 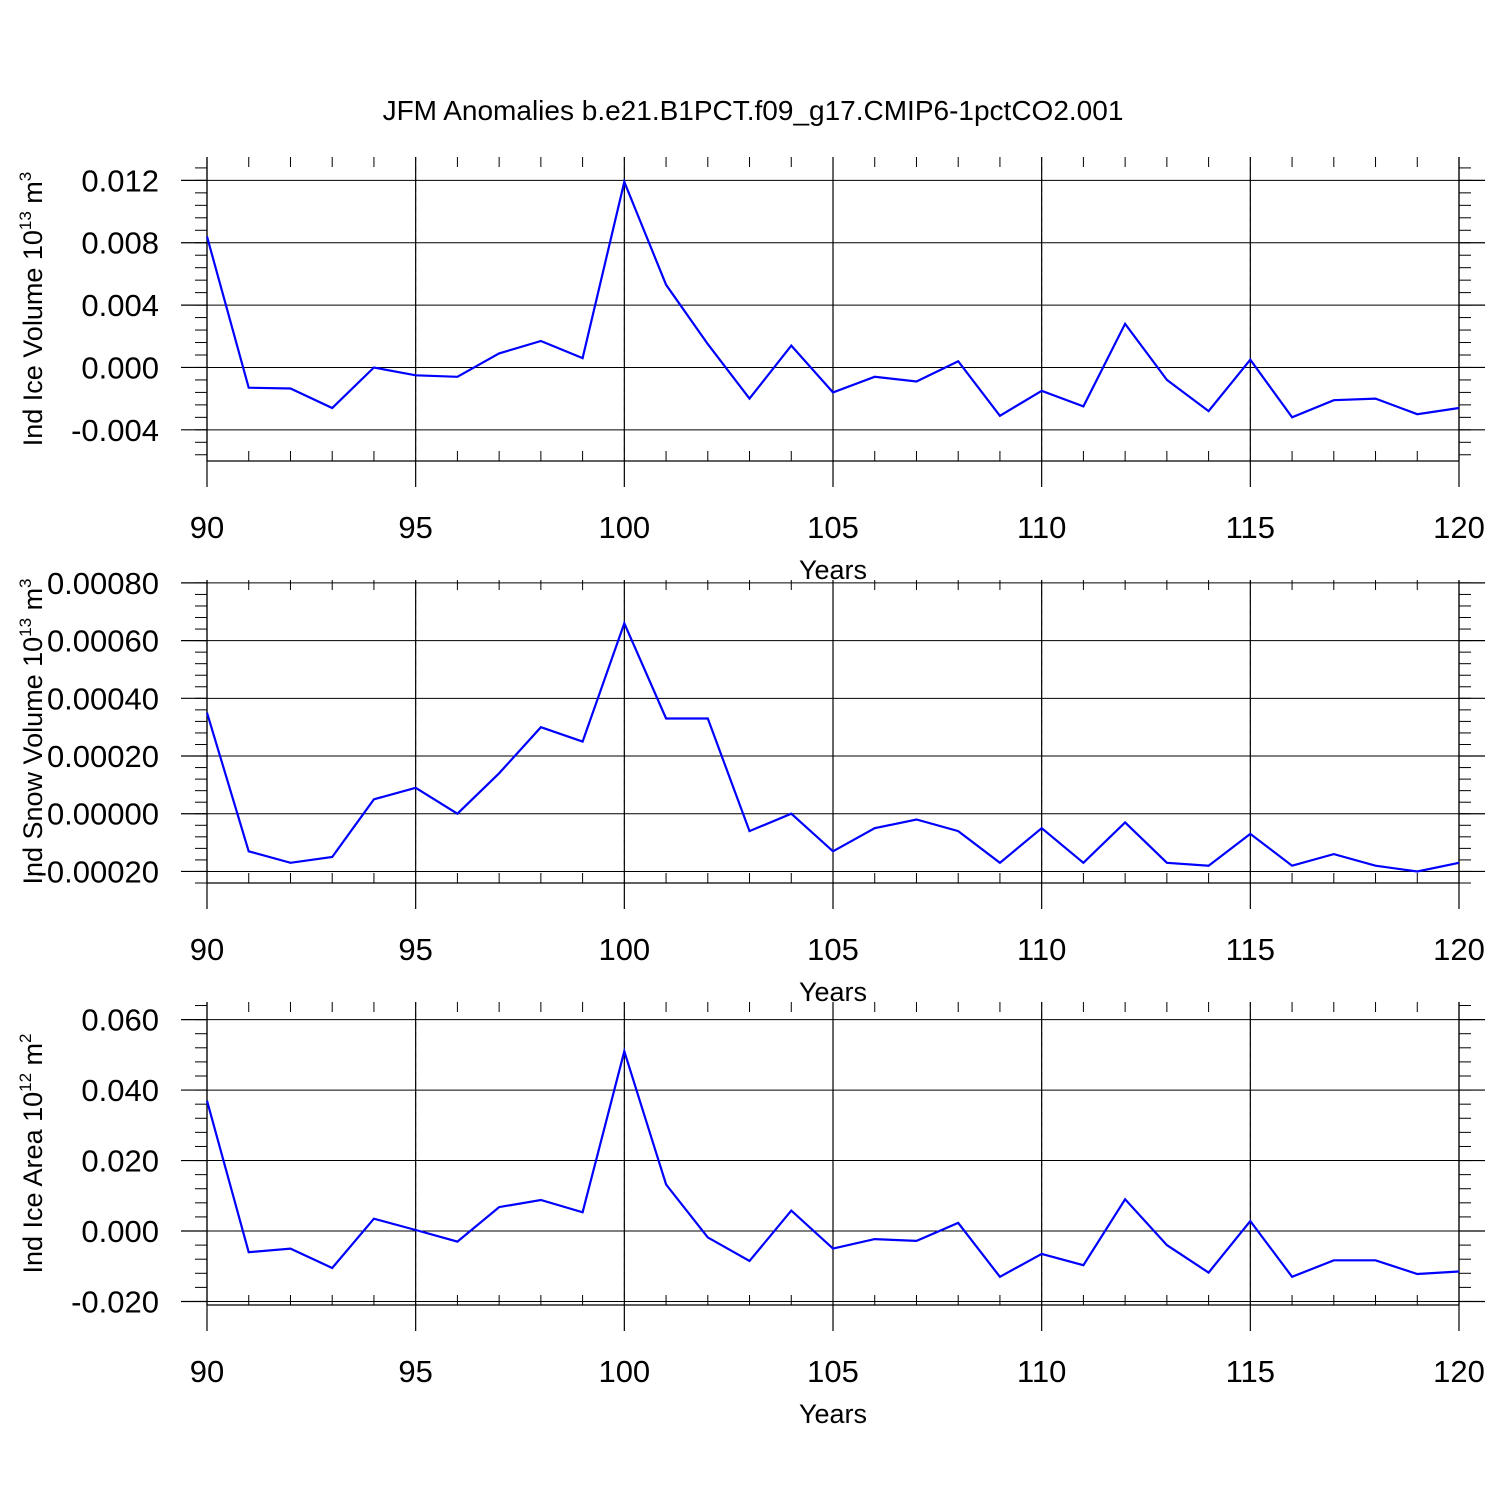 I want to click on y-axis-label: Ind Ice Volume 1013 m3, so click(x=32, y=309).